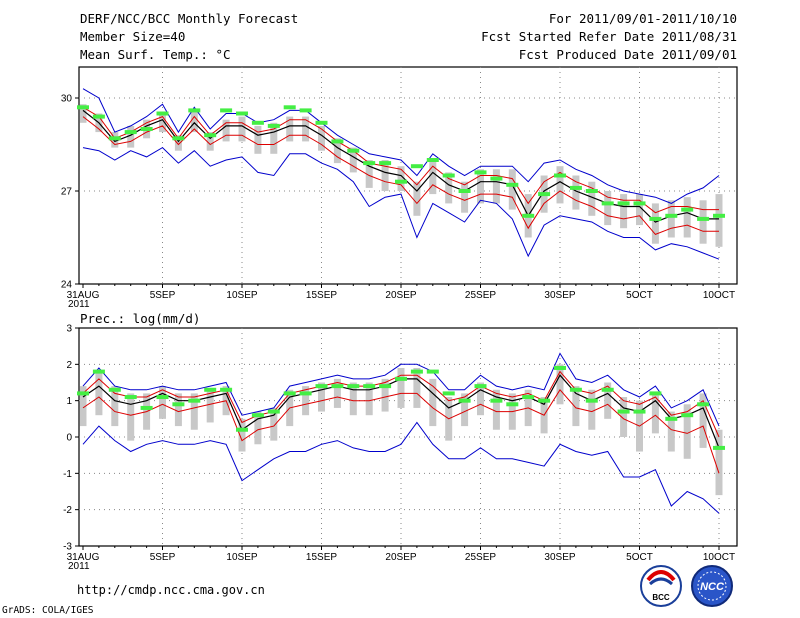  Describe the element at coordinates (69, 401) in the screenshot. I see `y-tick-label: 1` at that location.